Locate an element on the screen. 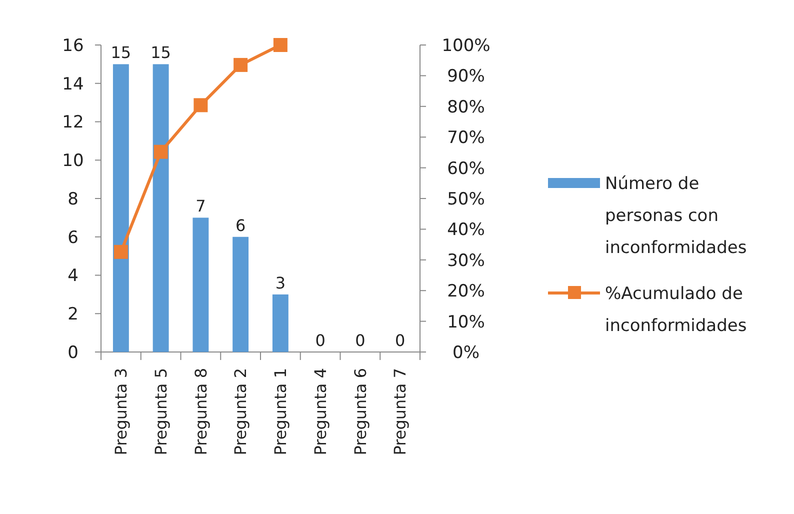 The image size is (794, 514). y-tick-label: 4 is located at coordinates (73, 276).